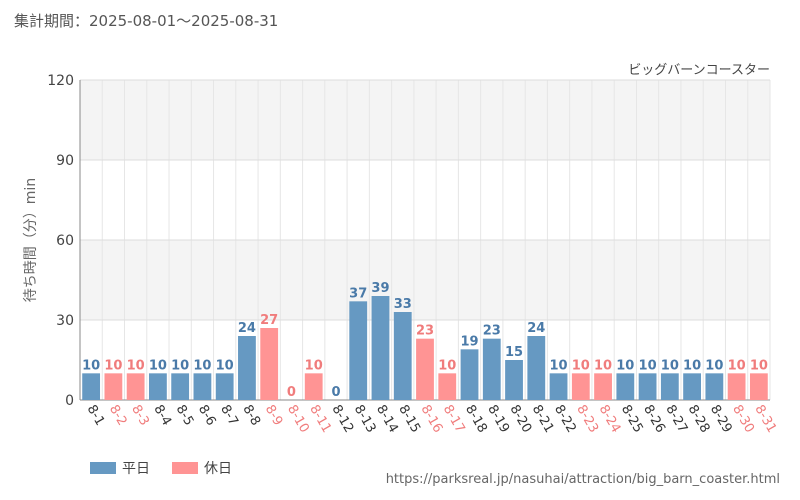  I want to click on x-tick-label: 8-1, so click(96, 416).